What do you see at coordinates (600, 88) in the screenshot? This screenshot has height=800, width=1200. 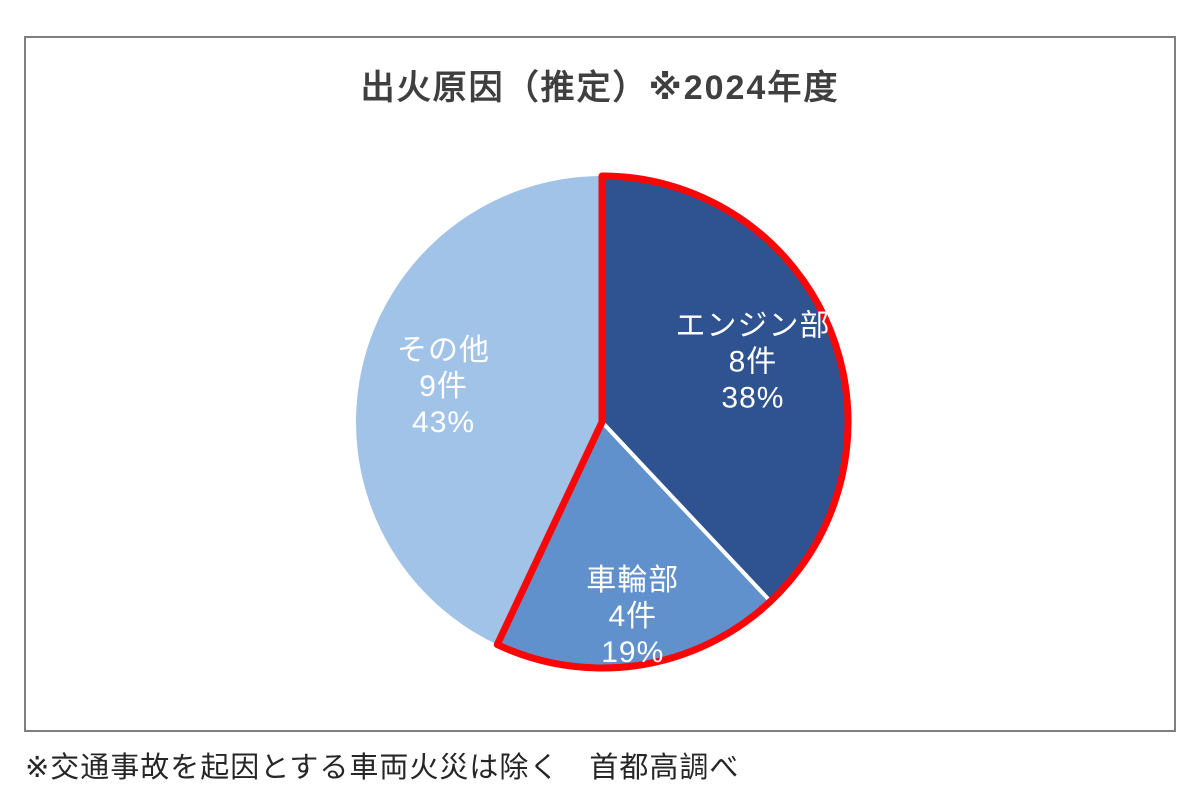 I see `chart-title: 出火原因（推定）※2024年度` at bounding box center [600, 88].